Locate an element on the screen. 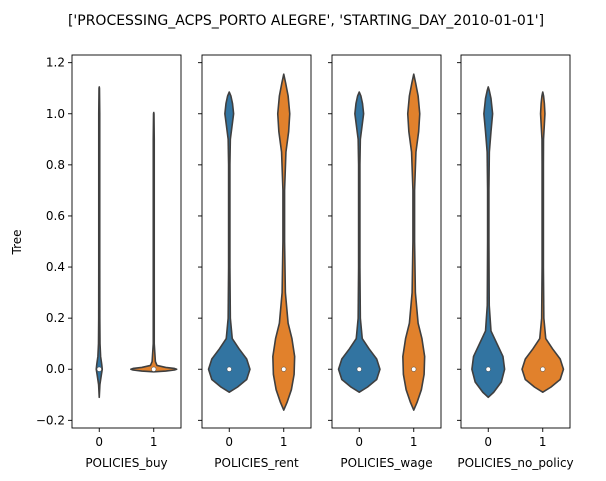 The image size is (606, 481). y-tick-label: 0.6 is located at coordinates (55, 216).